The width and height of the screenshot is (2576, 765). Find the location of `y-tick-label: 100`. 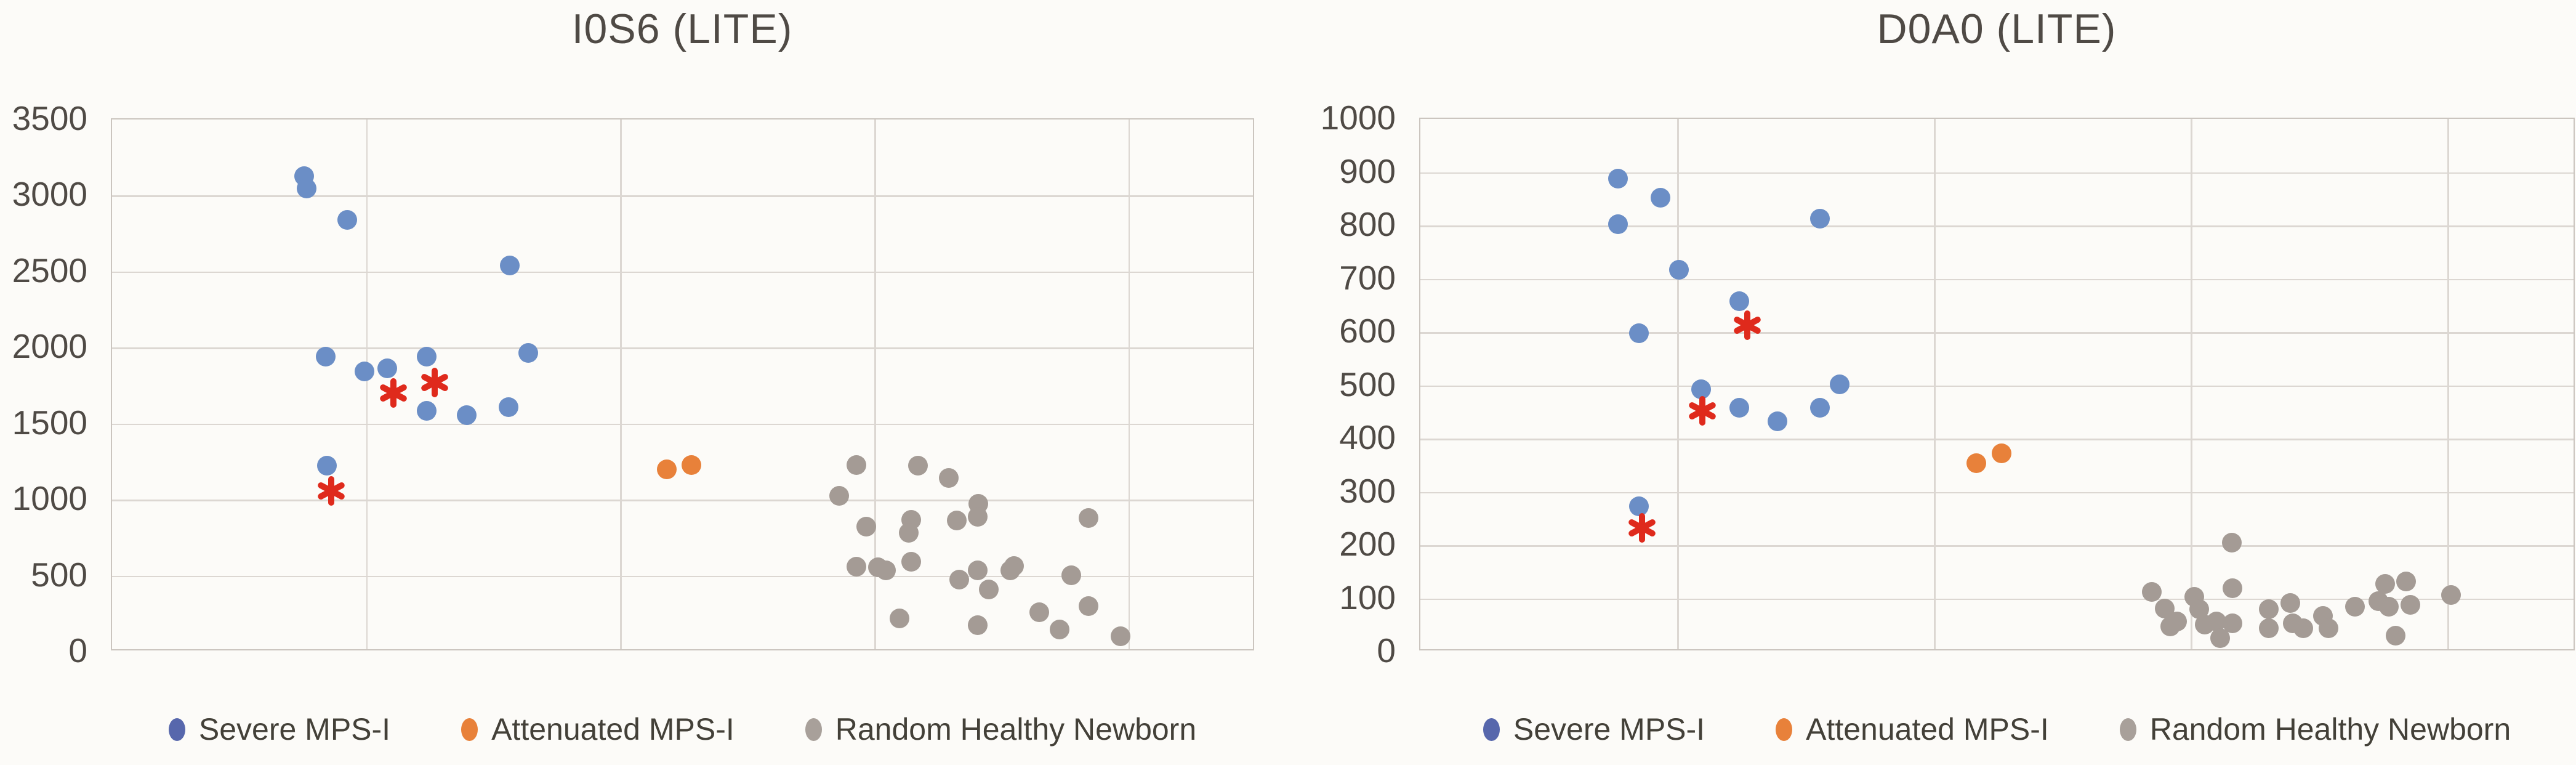

y-tick-label: 100 is located at coordinates (1367, 597).